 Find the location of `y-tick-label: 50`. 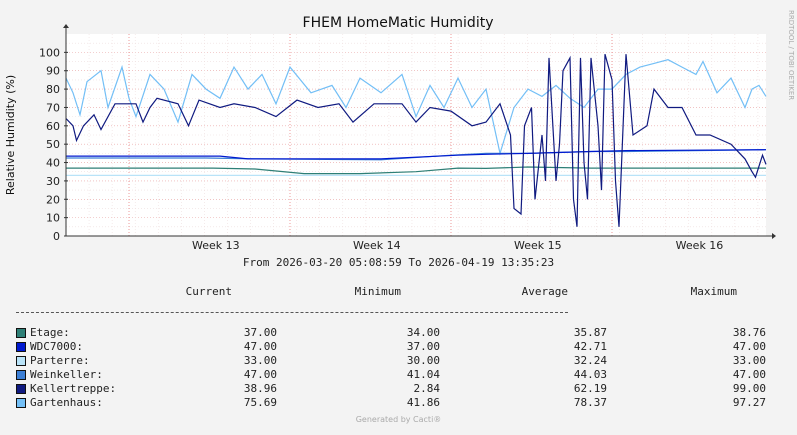

y-tick-label: 50 is located at coordinates (53, 144).